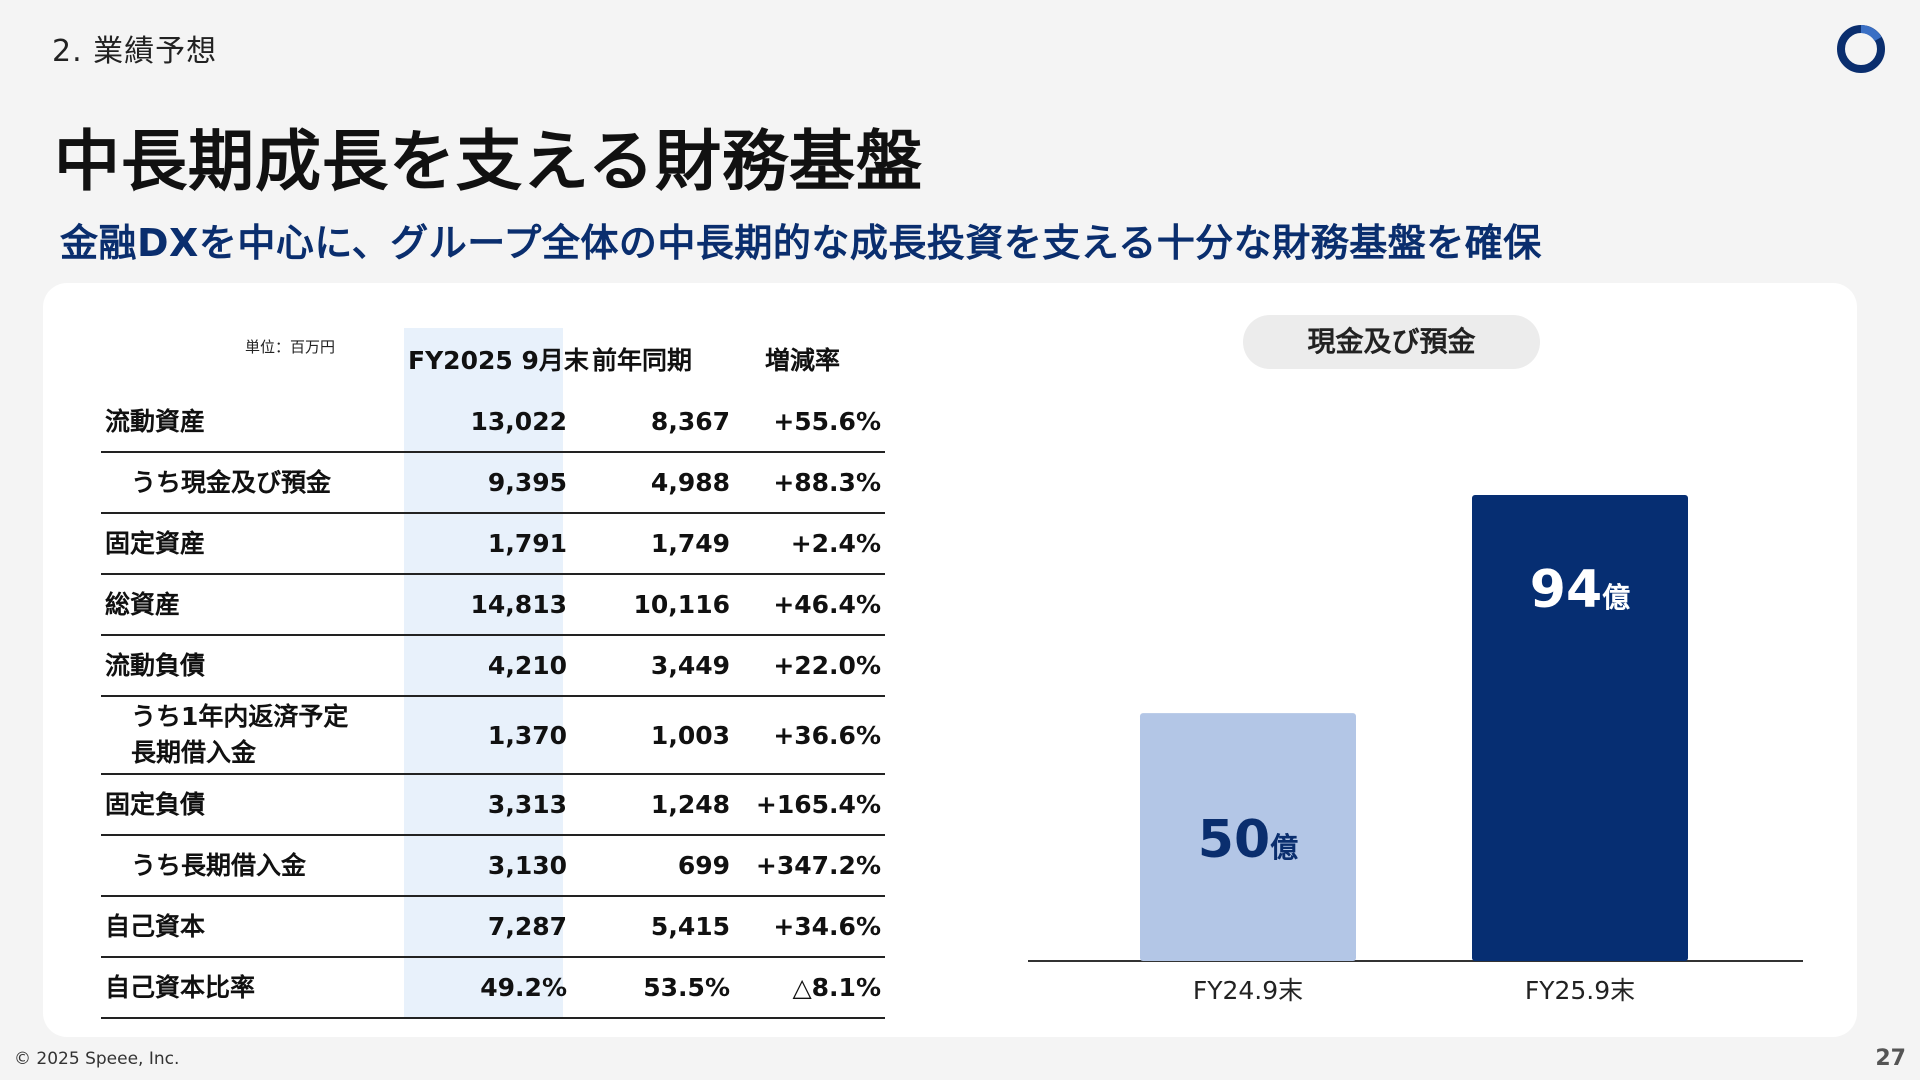  I want to click on section-label: 2. 業績予想, so click(135, 51).